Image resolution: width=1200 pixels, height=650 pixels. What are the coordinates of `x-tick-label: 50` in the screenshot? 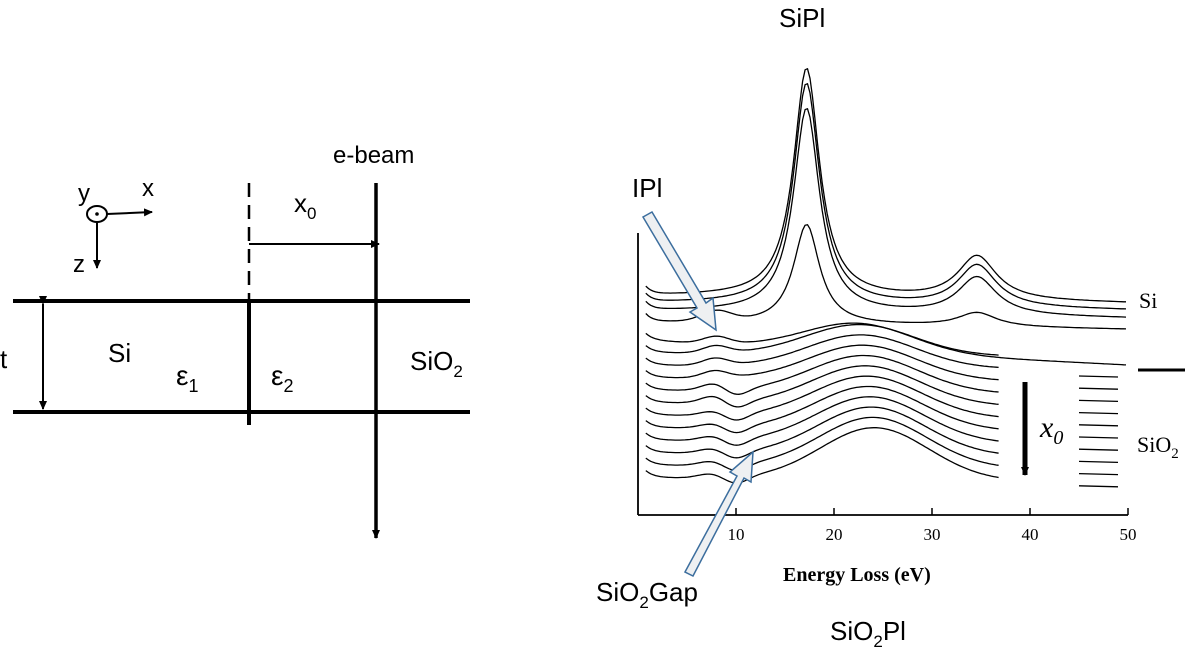 It's located at (1128, 534).